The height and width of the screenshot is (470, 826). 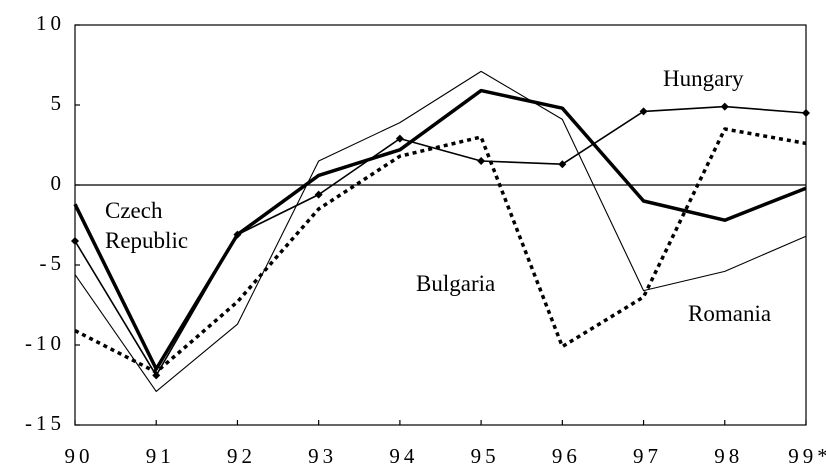 I want to click on series-label: Bulgaria, so click(x=456, y=283).